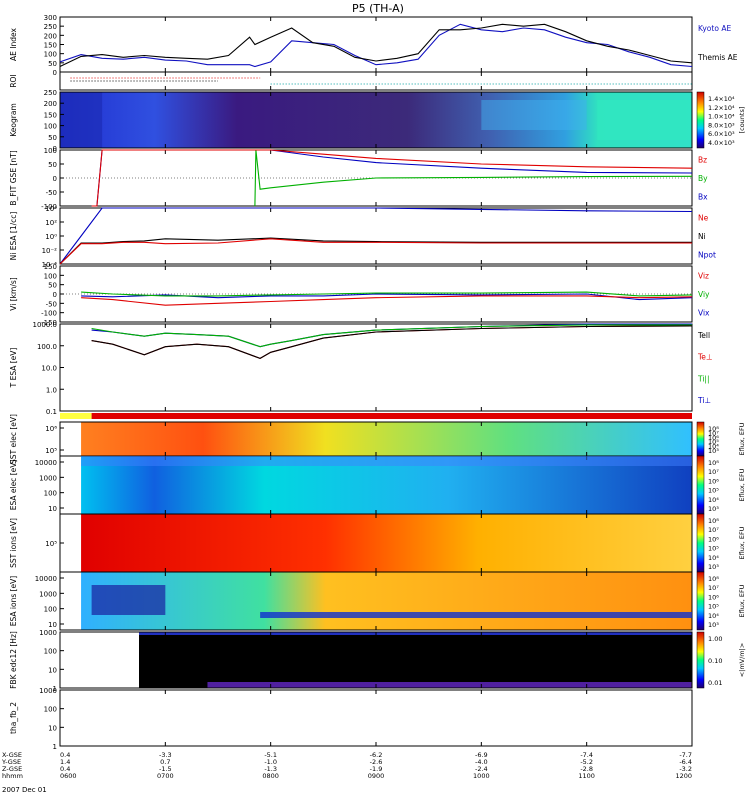  I want to click on ae-ytick-label: 0, so click(55, 73).